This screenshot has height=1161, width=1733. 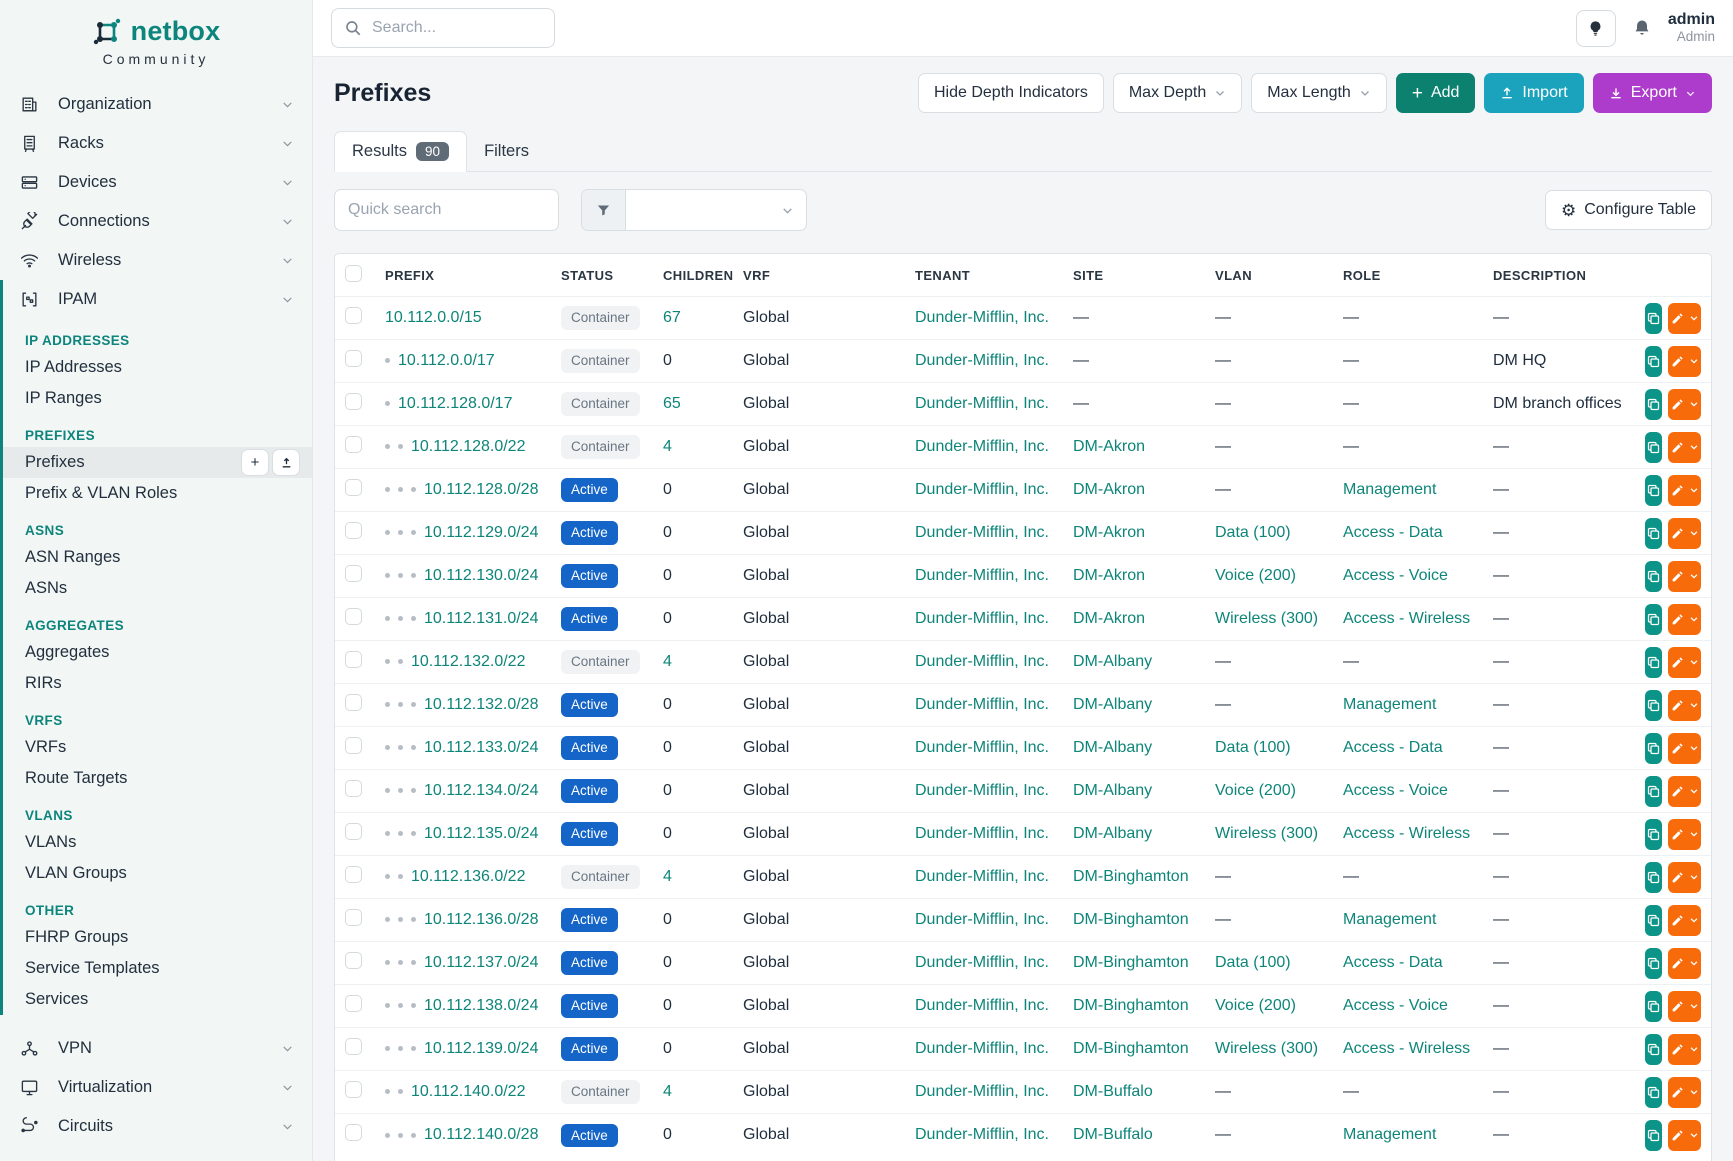 I want to click on prefix-link: 10.112.0.0/17, so click(x=446, y=360).